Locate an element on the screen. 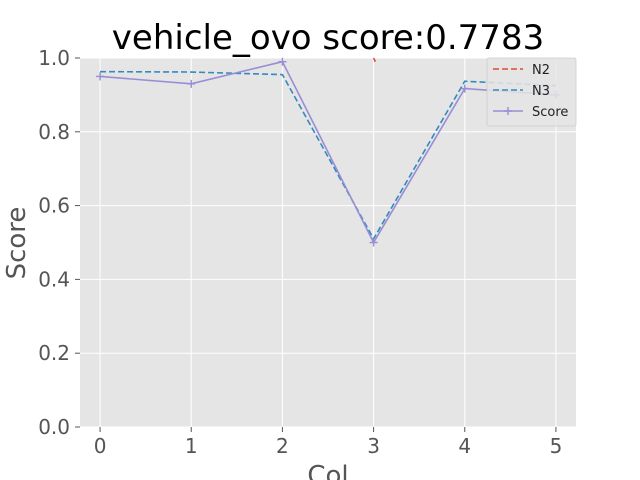 This screenshot has height=480, width=640. legend-label-n2: N2 is located at coordinates (541, 70).